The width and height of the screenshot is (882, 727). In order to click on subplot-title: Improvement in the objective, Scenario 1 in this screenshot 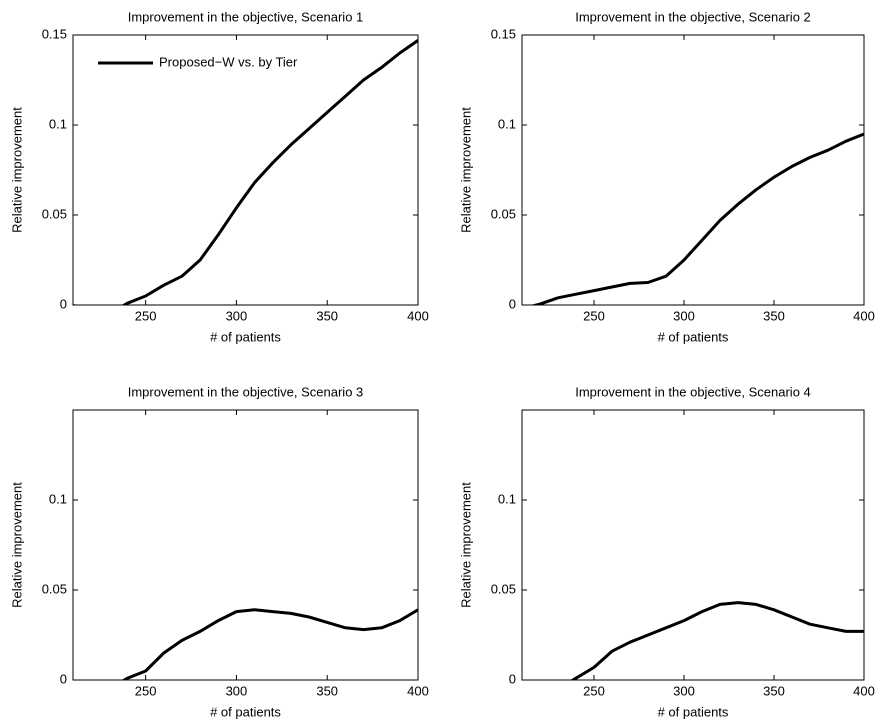, I will do `click(246, 16)`.